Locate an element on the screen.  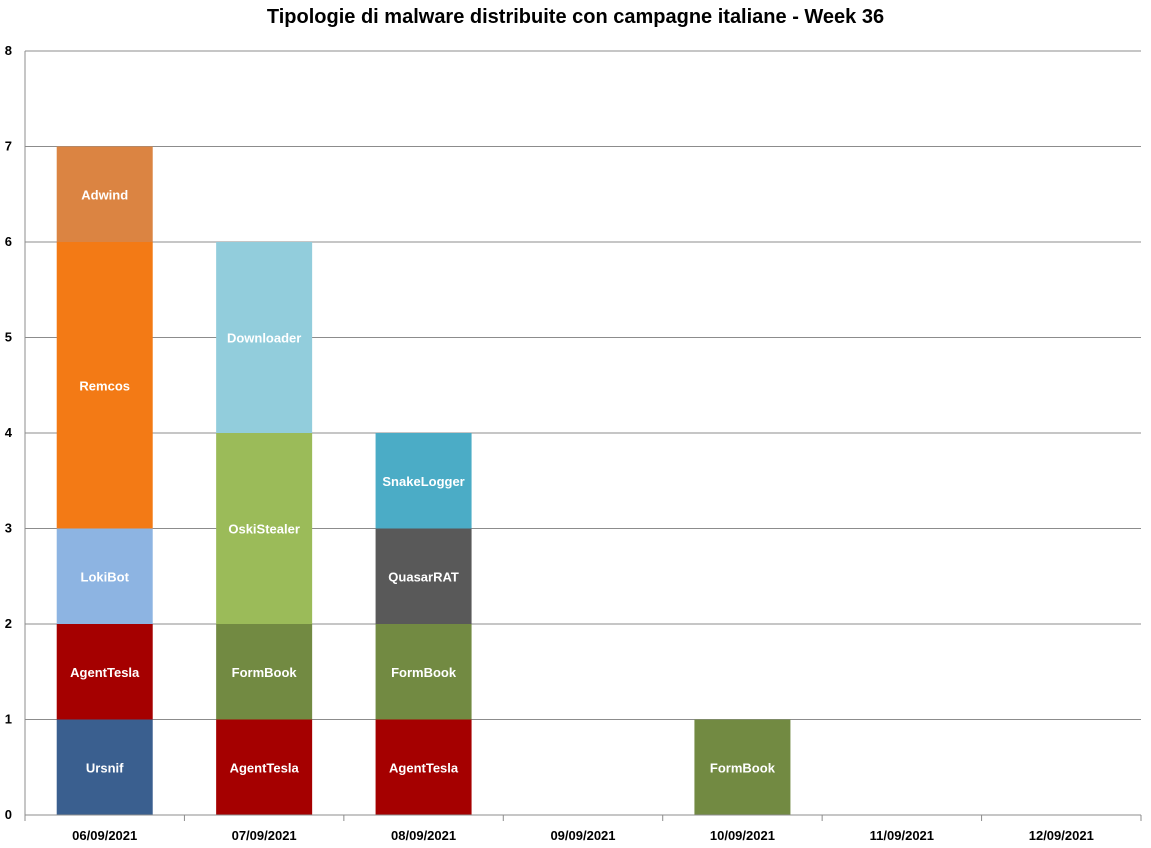
y-tick-label: 1 is located at coordinates (8, 719).